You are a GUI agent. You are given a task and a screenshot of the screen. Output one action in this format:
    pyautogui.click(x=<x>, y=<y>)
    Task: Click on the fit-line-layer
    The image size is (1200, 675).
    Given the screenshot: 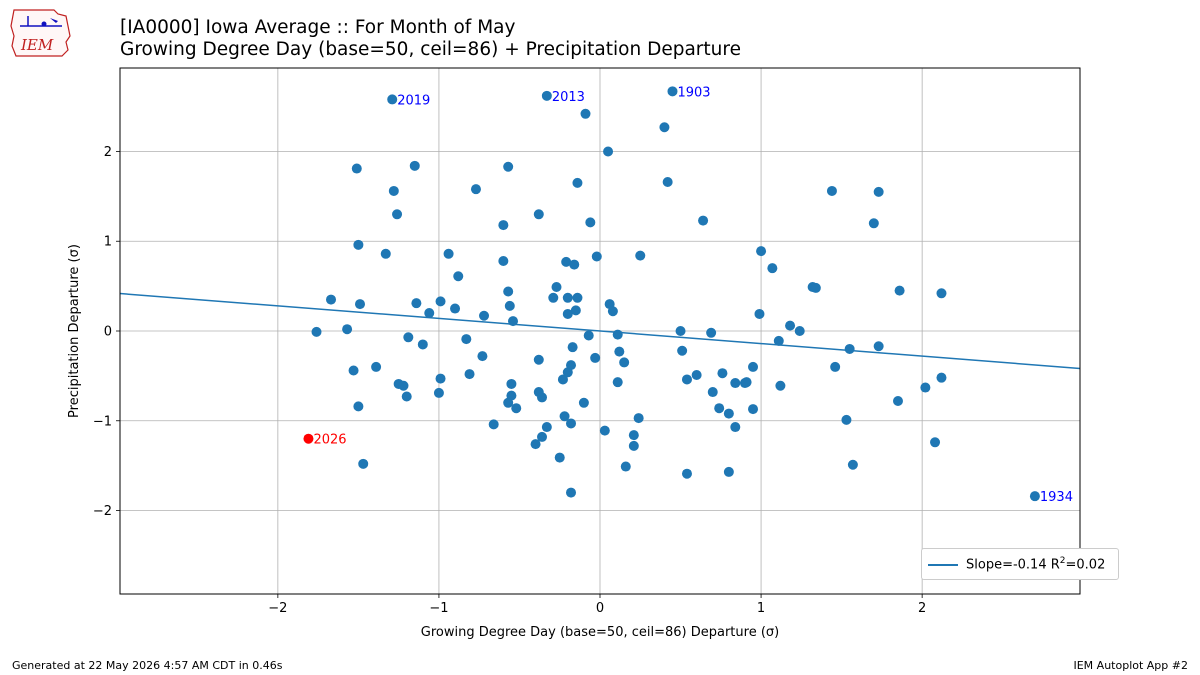 What is the action you would take?
    pyautogui.click(x=600, y=331)
    